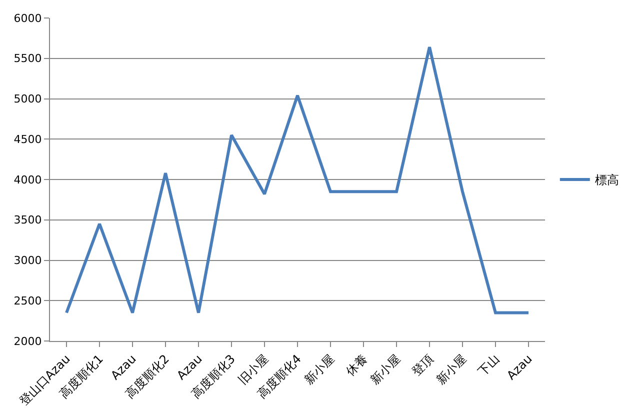 Image resolution: width=640 pixels, height=420 pixels. Describe the element at coordinates (28, 59) in the screenshot. I see `y-tick-label: 5500` at that location.